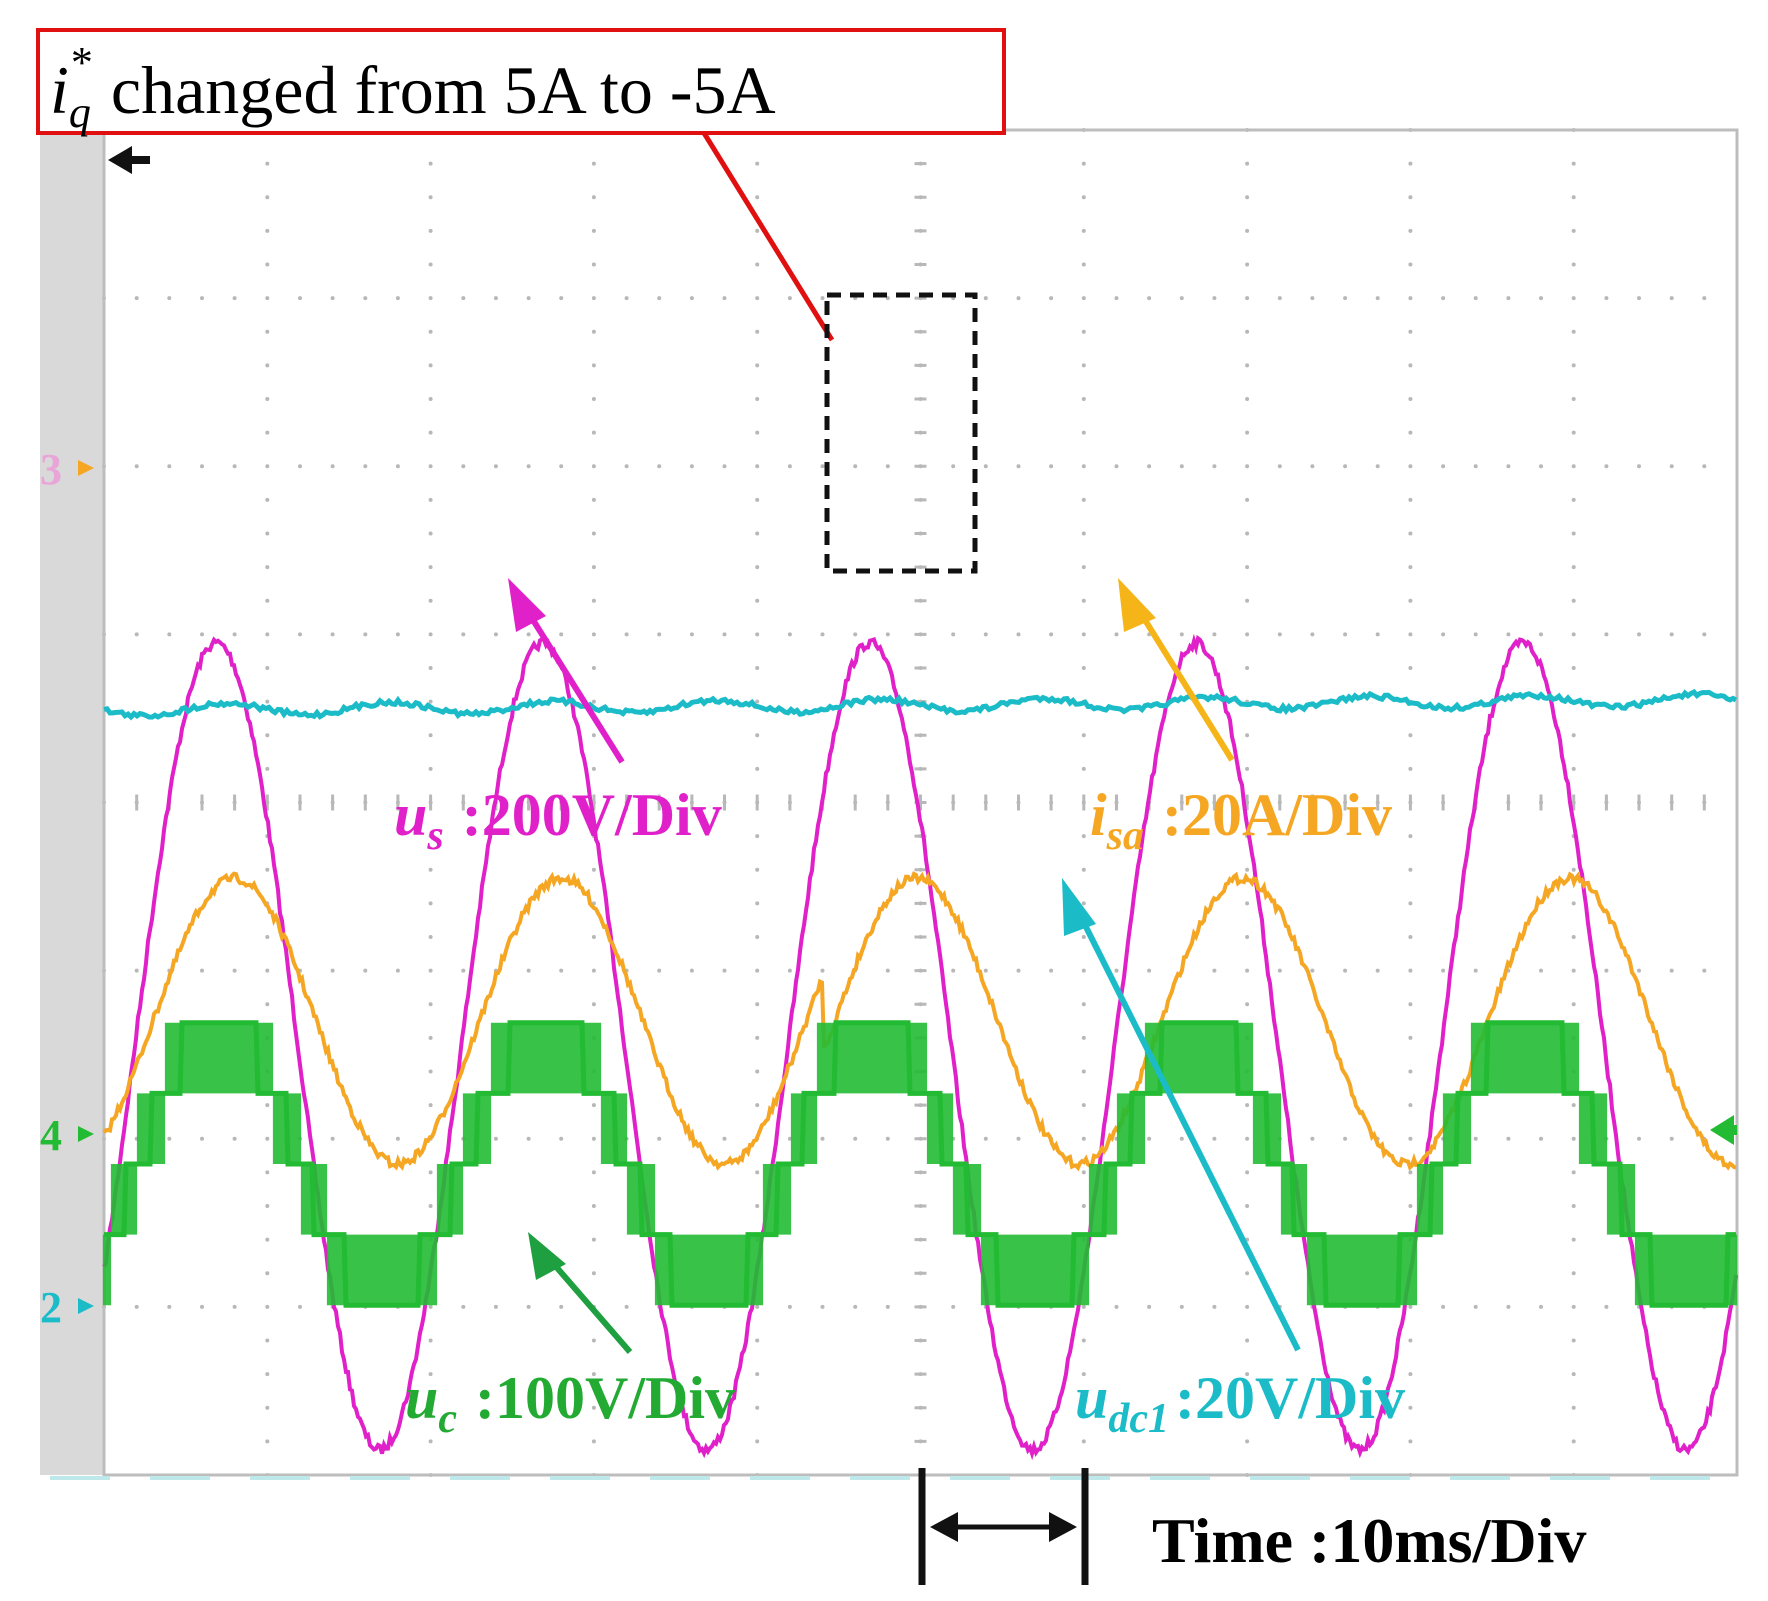 This screenshot has width=1768, height=1601. I want to click on annotation-box, so click(521, 81).